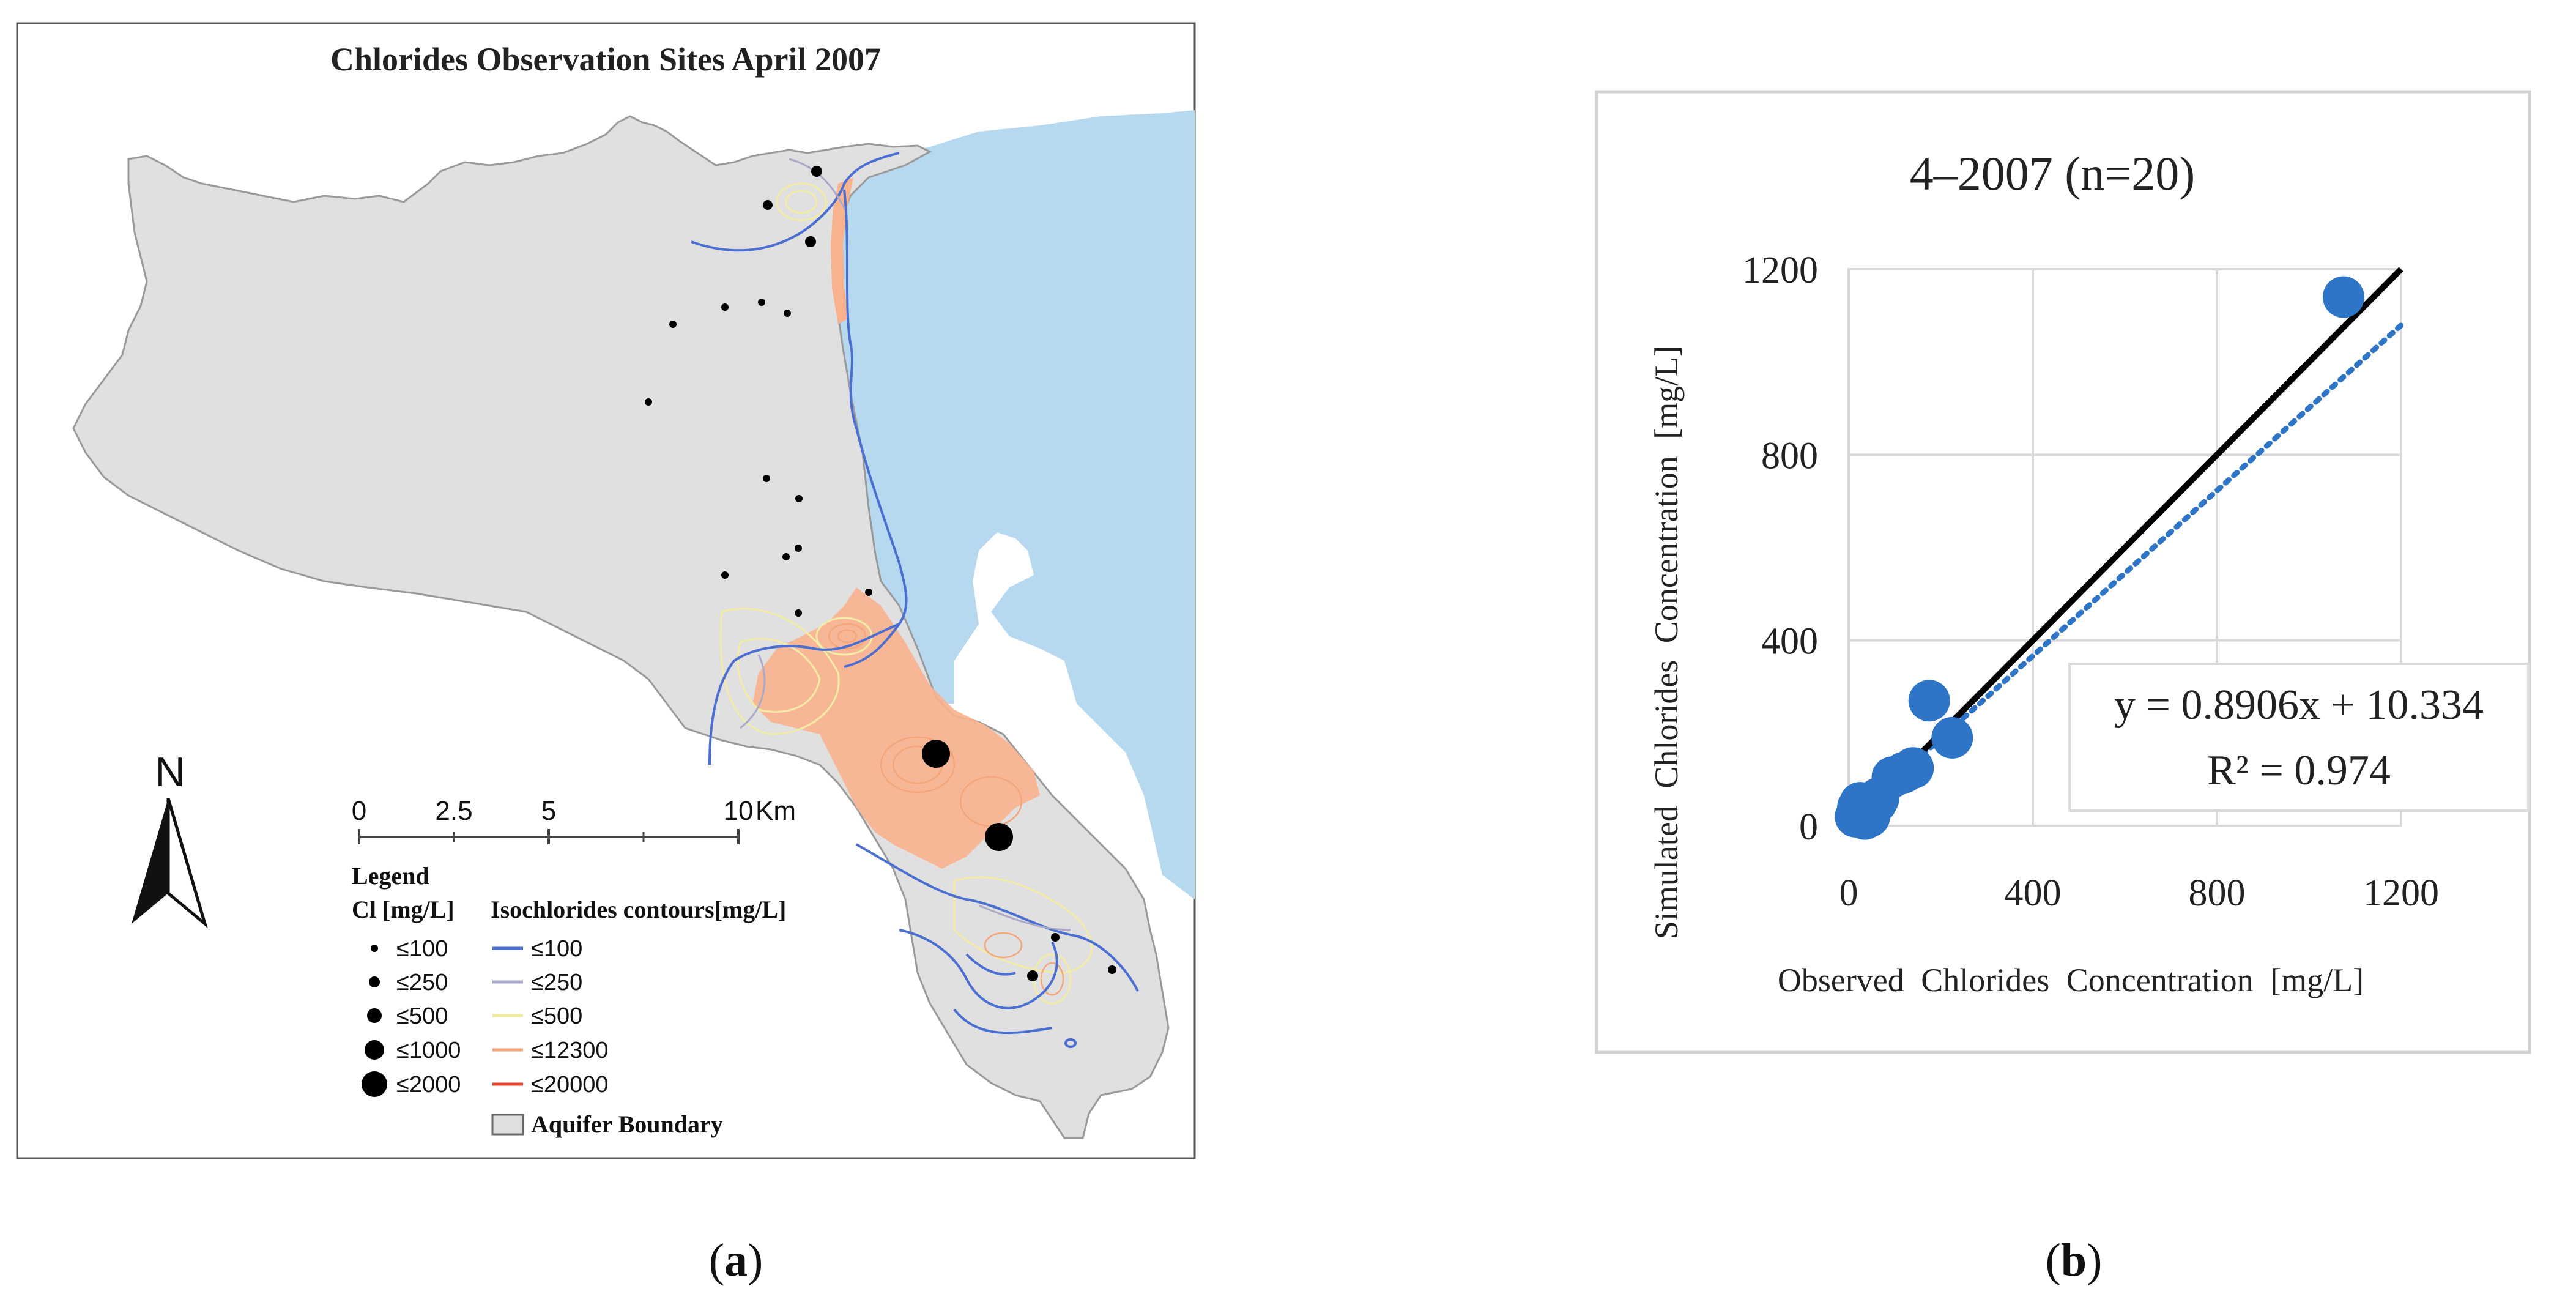 Image resolution: width=2576 pixels, height=1305 pixels. I want to click on legend-iso-label: ≤20000, so click(570, 1085).